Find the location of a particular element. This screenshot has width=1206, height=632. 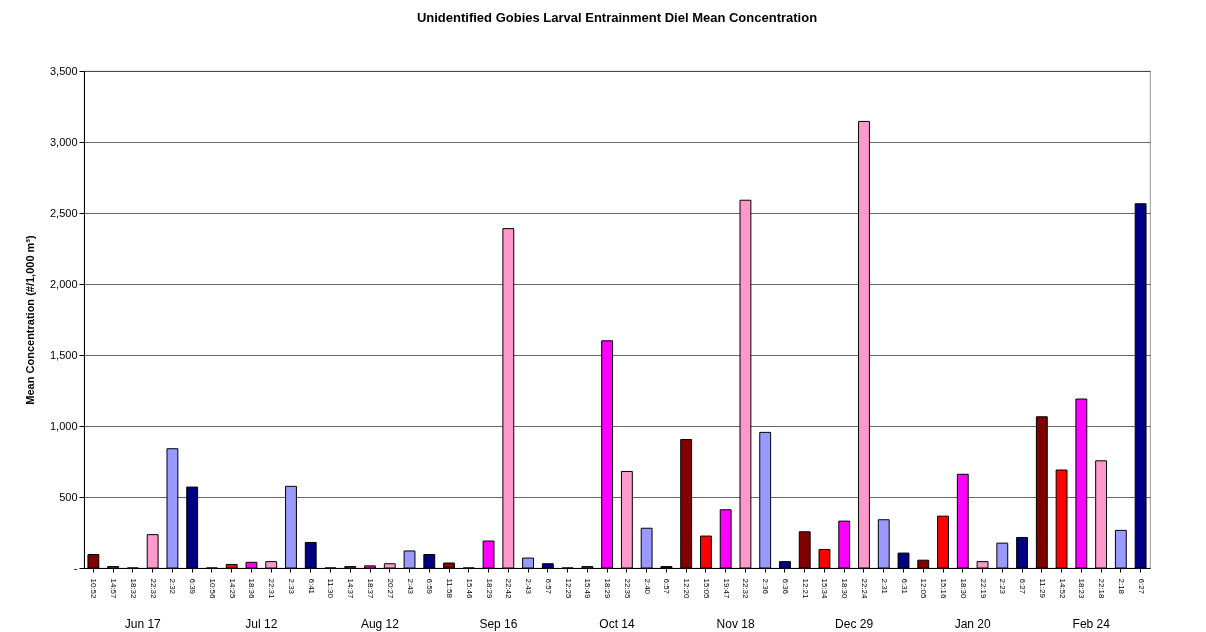

x-tick-label: 15:16 is located at coordinates (944, 589).